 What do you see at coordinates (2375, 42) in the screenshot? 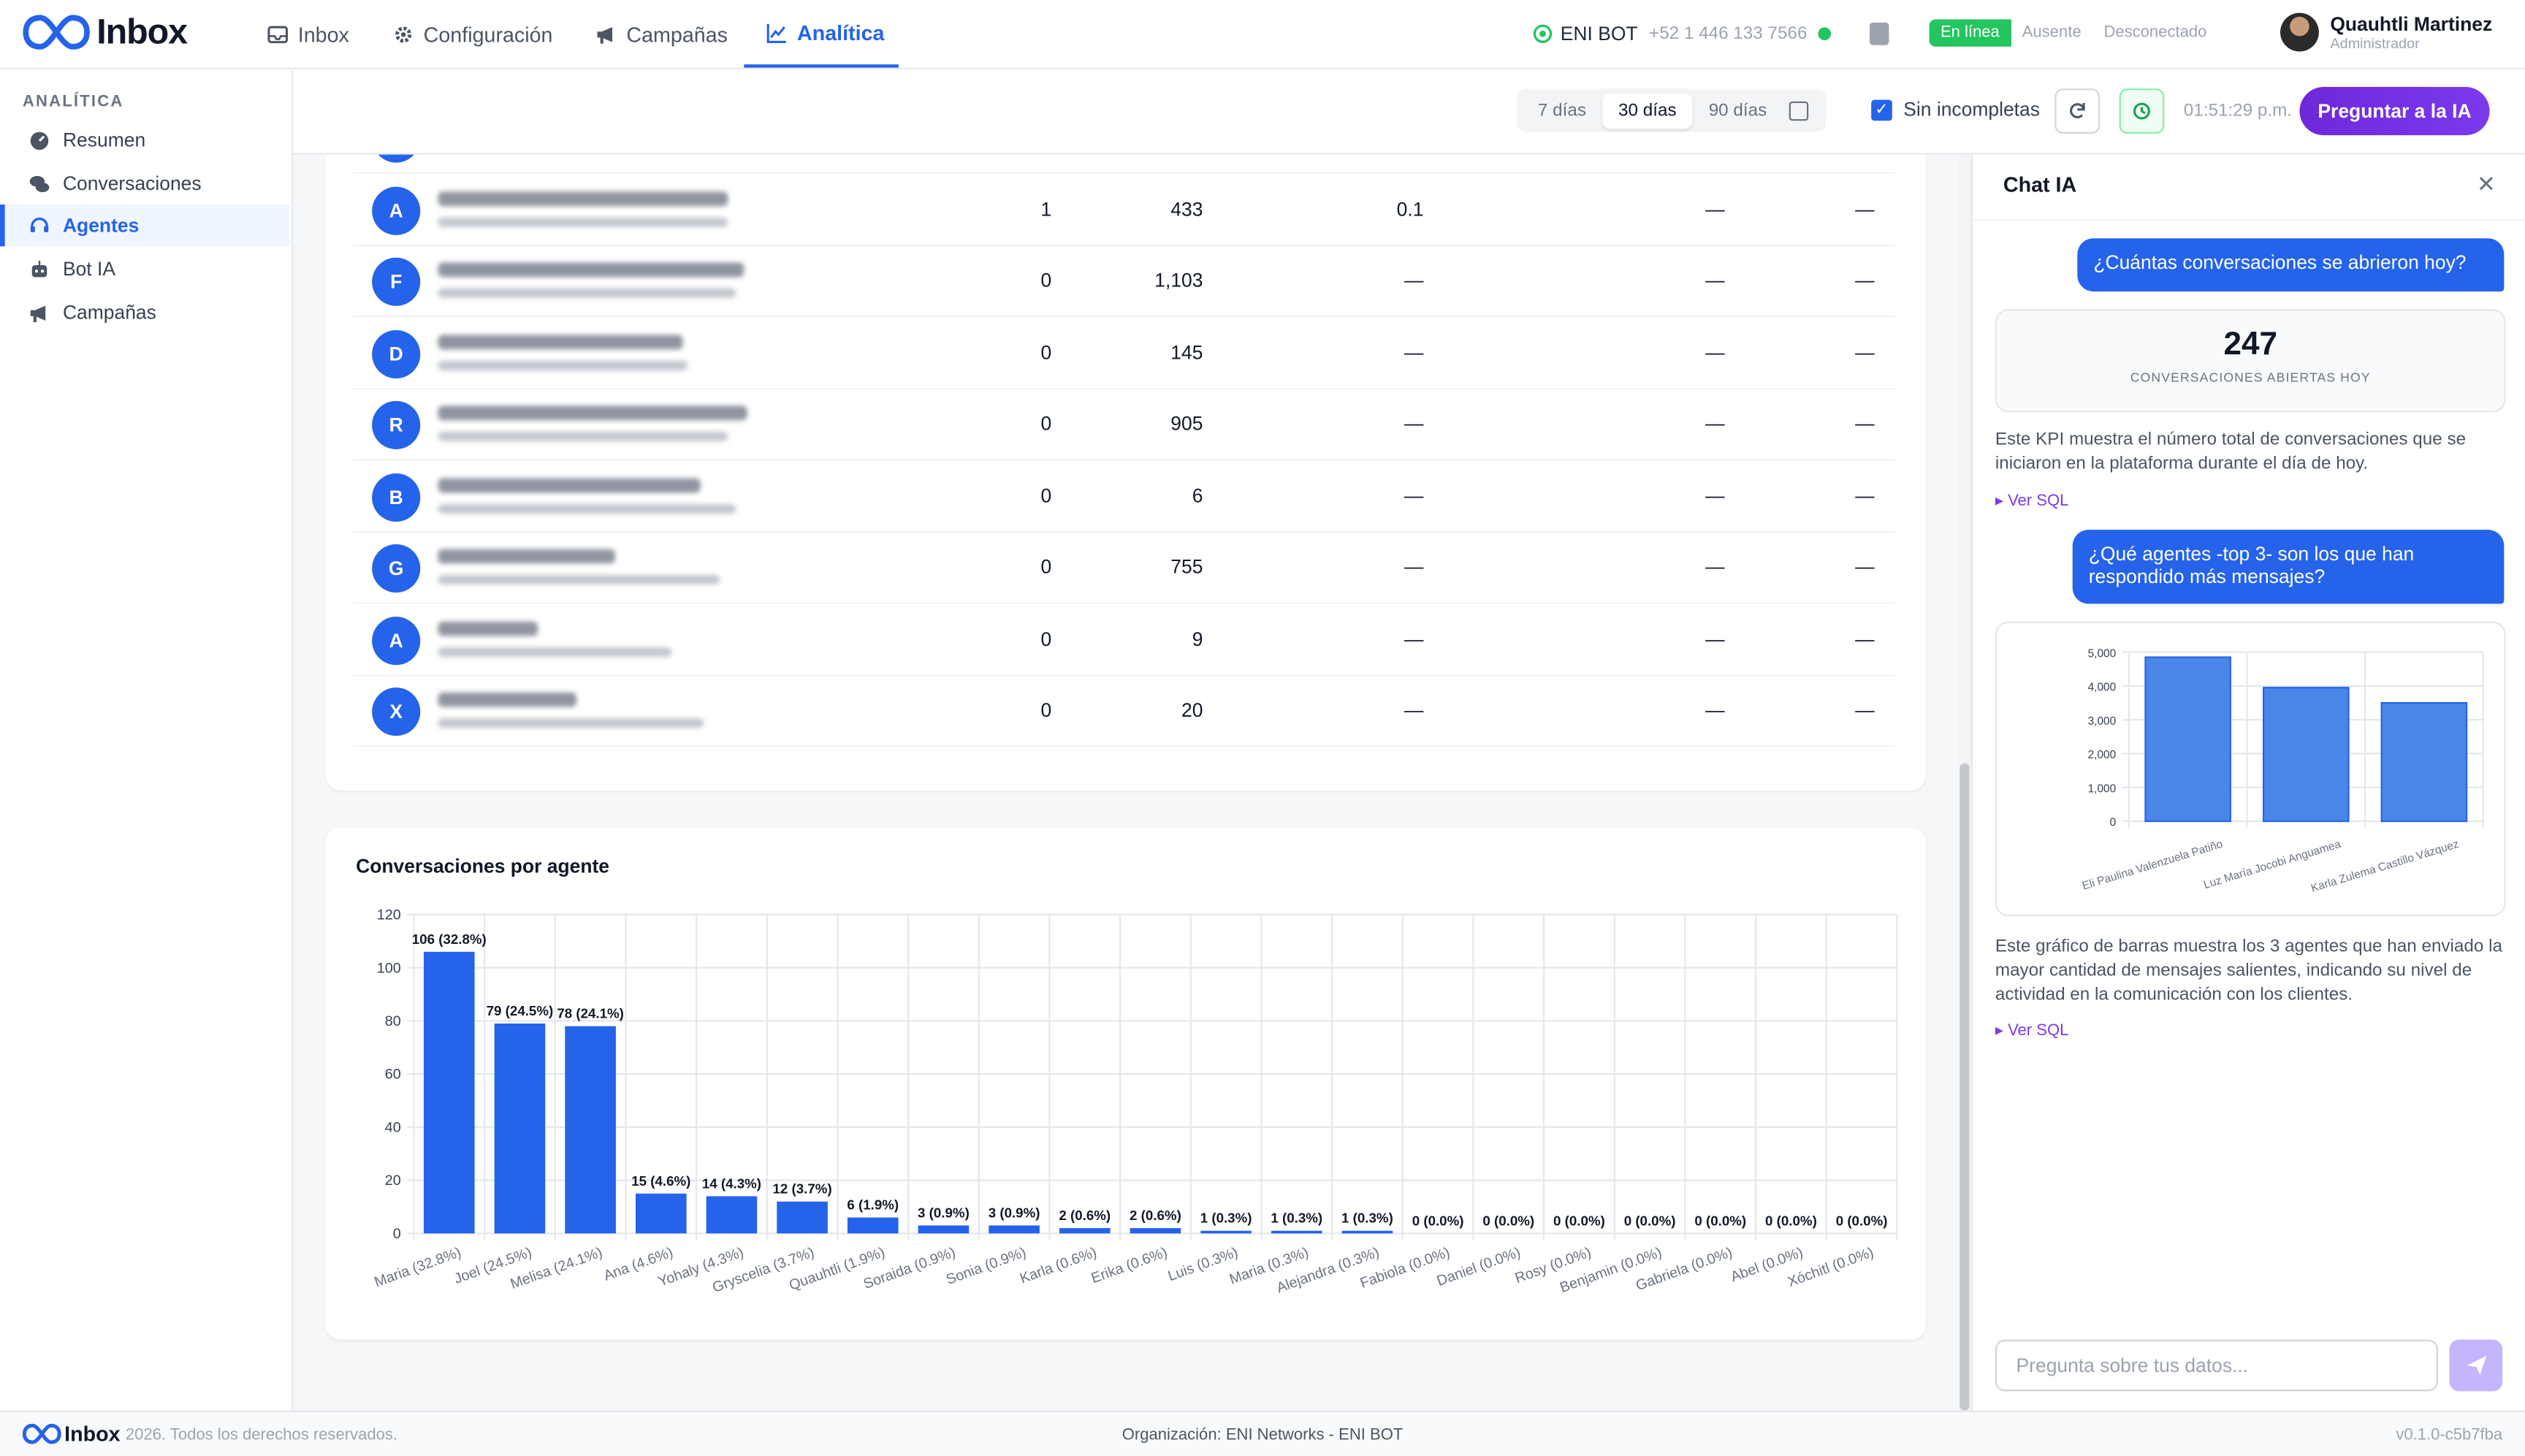
I see `user-role: Administrador` at bounding box center [2375, 42].